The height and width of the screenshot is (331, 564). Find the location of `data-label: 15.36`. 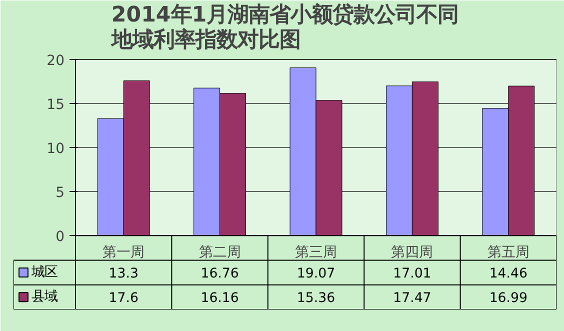

data-label: 15.36 is located at coordinates (316, 298).